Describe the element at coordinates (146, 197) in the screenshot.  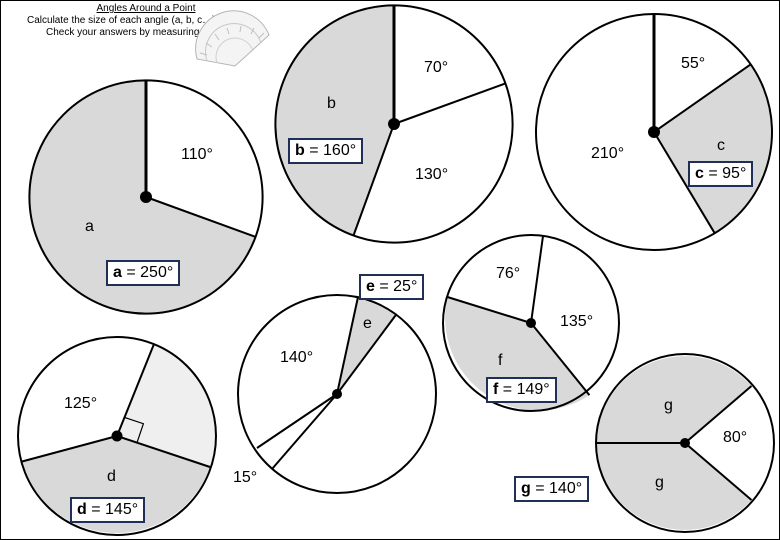
I see `circle-a` at that location.